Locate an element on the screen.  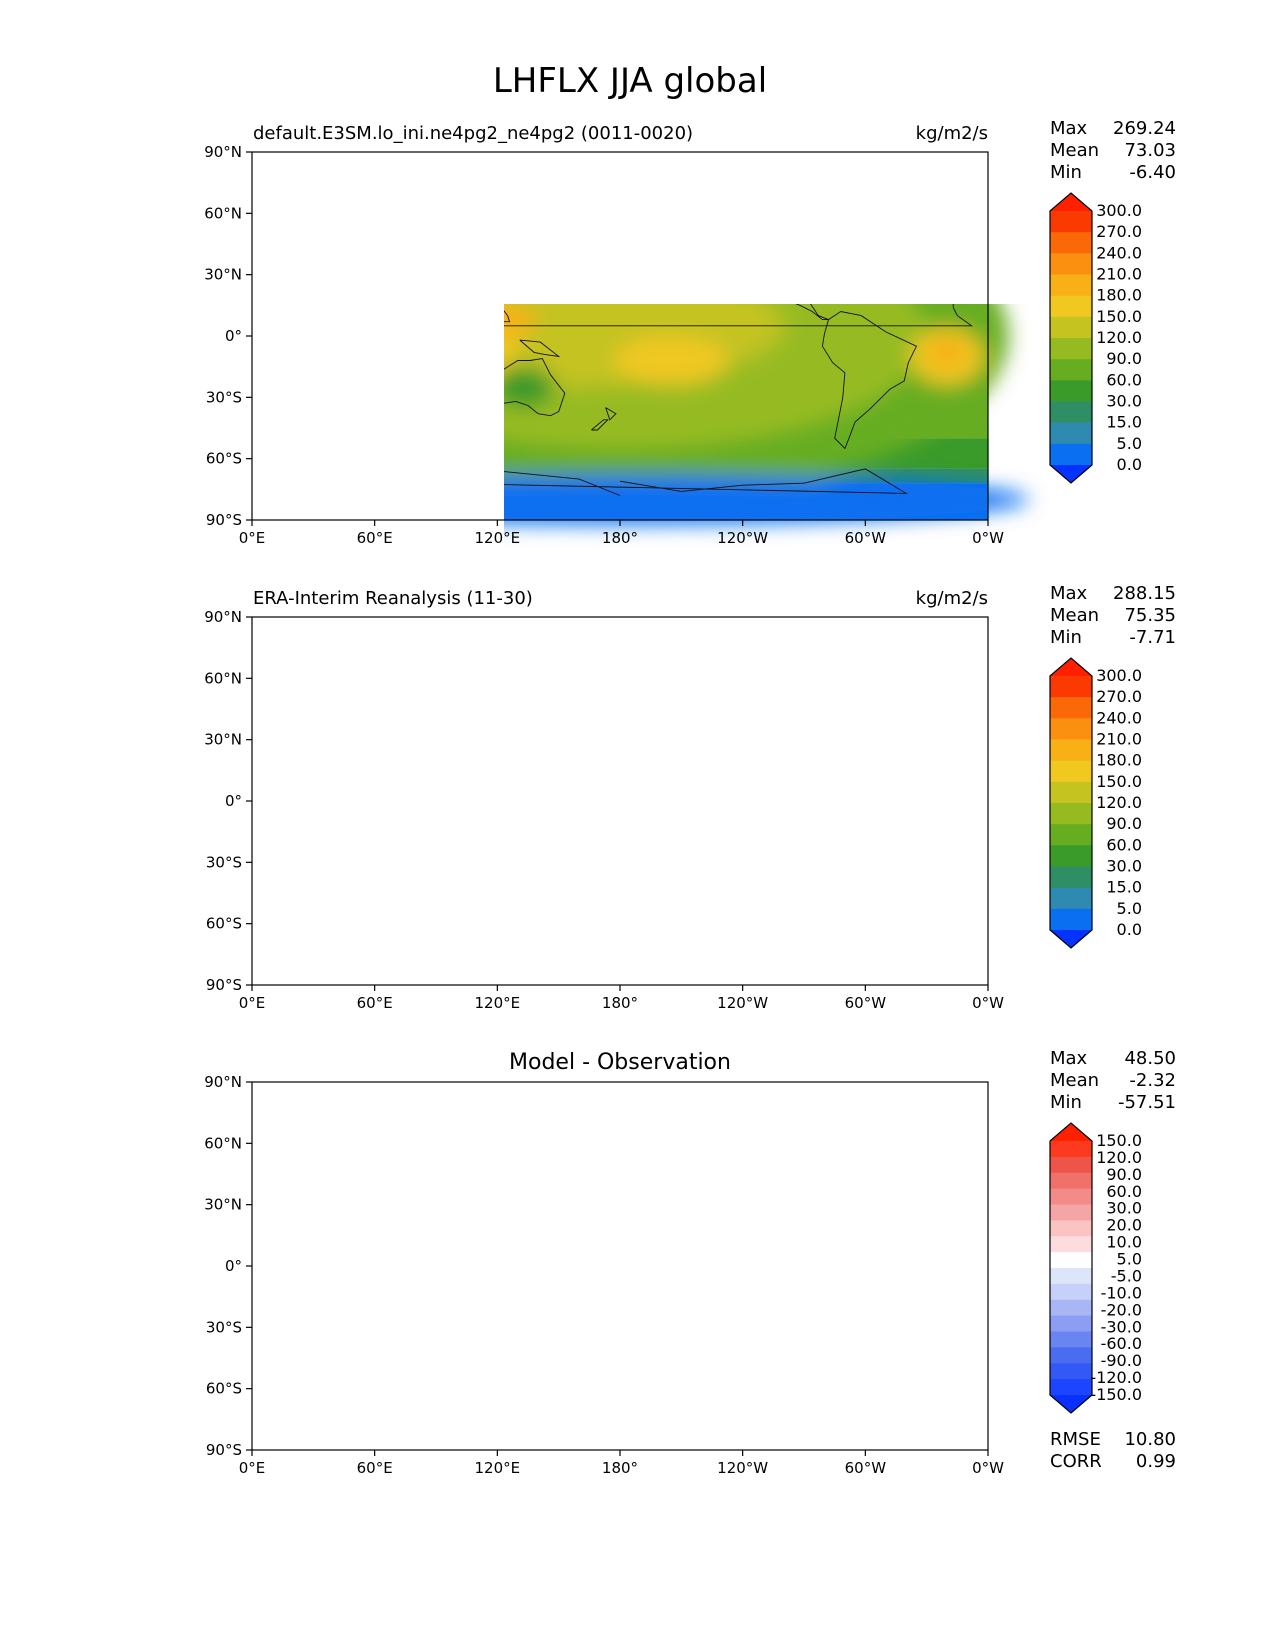
stat-value: 48.50 is located at coordinates (1150, 1058).